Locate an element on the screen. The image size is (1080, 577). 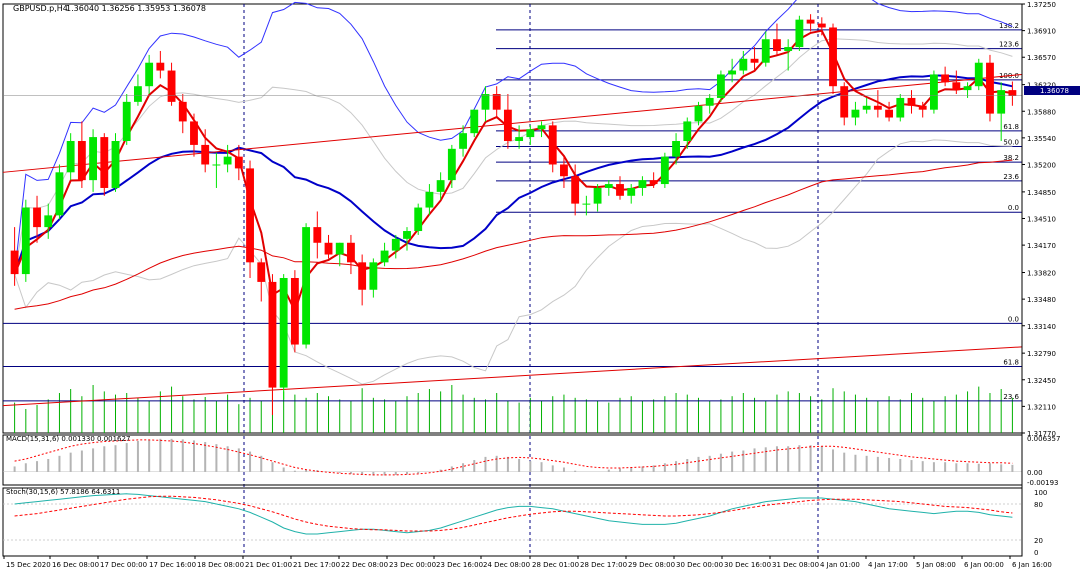
macd-pane-frame is located at coordinates (512, 460).